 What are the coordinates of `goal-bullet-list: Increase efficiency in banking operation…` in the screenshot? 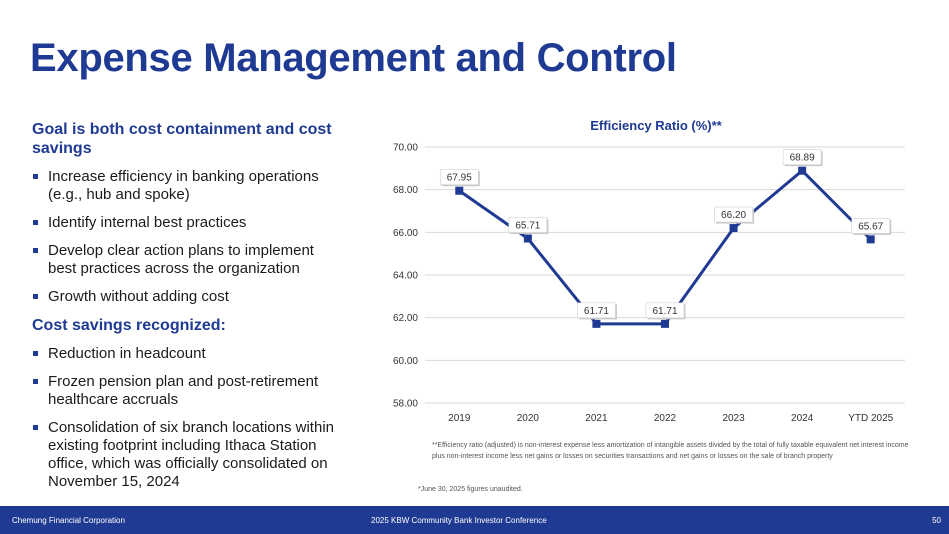 It's located at (187, 237).